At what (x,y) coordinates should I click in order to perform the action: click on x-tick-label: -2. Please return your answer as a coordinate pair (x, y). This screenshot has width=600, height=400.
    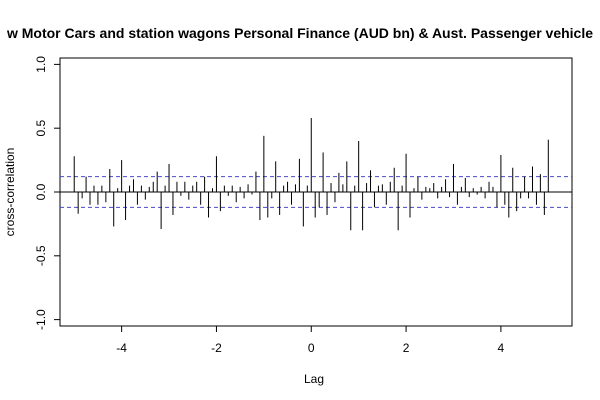
    Looking at the image, I should click on (216, 348).